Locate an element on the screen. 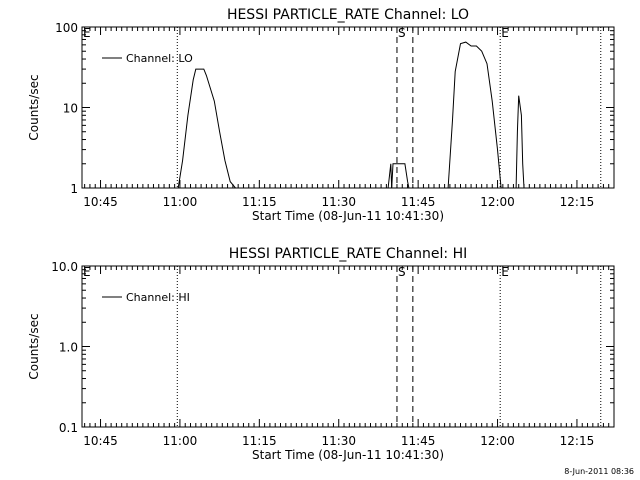 The width and height of the screenshot is (640, 480). chart-title: HESSI PARTICLE_RATE Channel: HI is located at coordinates (348, 254).